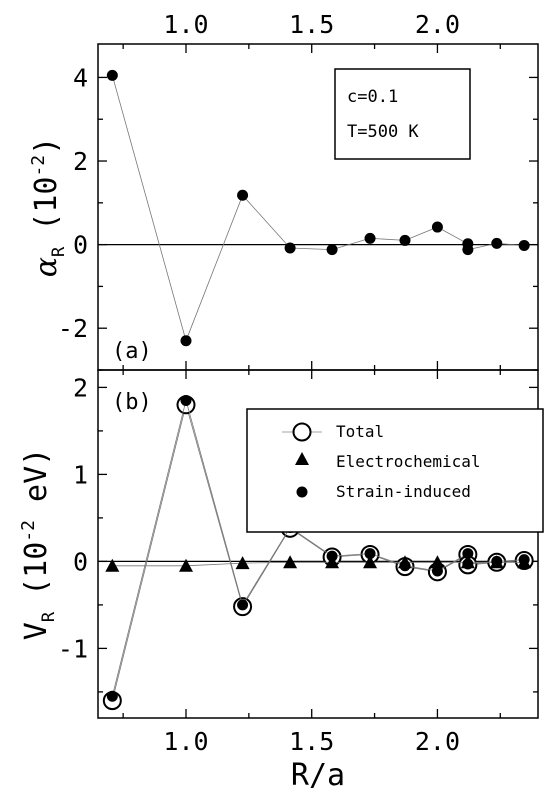 Image resolution: width=545 pixels, height=804 pixels. I want to click on panel-b-y-unit-exp: -2, so click(28, 531).